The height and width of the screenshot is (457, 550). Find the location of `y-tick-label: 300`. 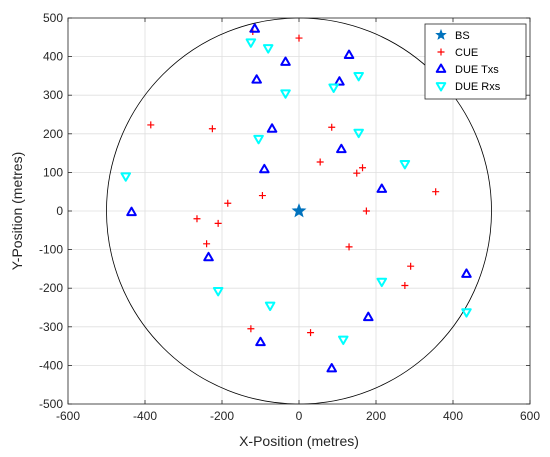

y-tick-label: 300 is located at coordinates (53, 95).